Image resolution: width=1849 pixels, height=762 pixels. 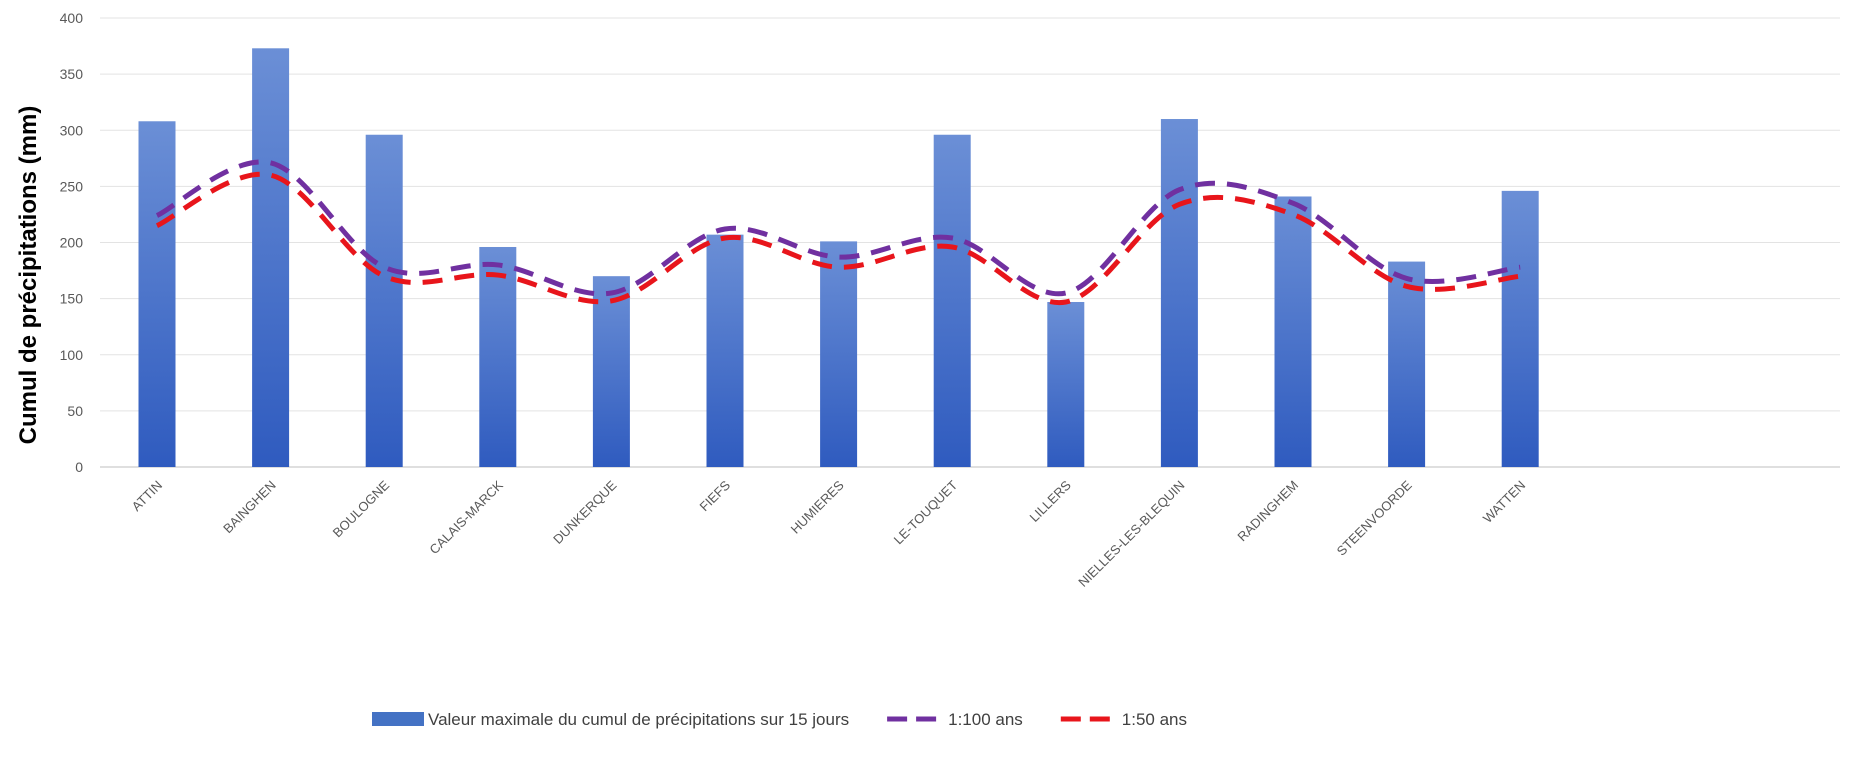 I want to click on x-category-label: RADINGHEM, so click(x=1267, y=511).